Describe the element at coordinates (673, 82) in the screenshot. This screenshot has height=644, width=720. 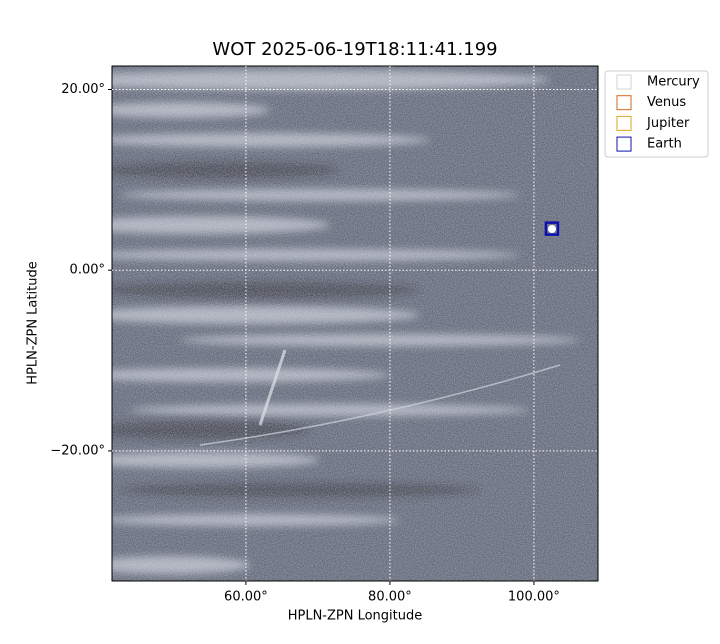
I see `legend-label: Mercury` at that location.